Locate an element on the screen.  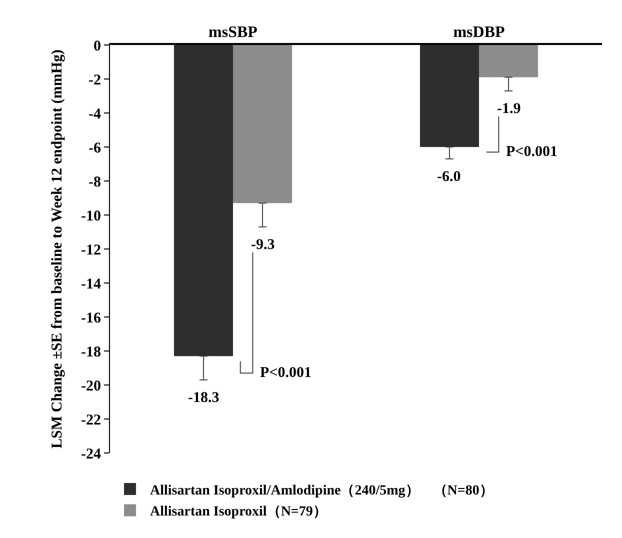
y-tick-label: -12 is located at coordinates (91, 250).